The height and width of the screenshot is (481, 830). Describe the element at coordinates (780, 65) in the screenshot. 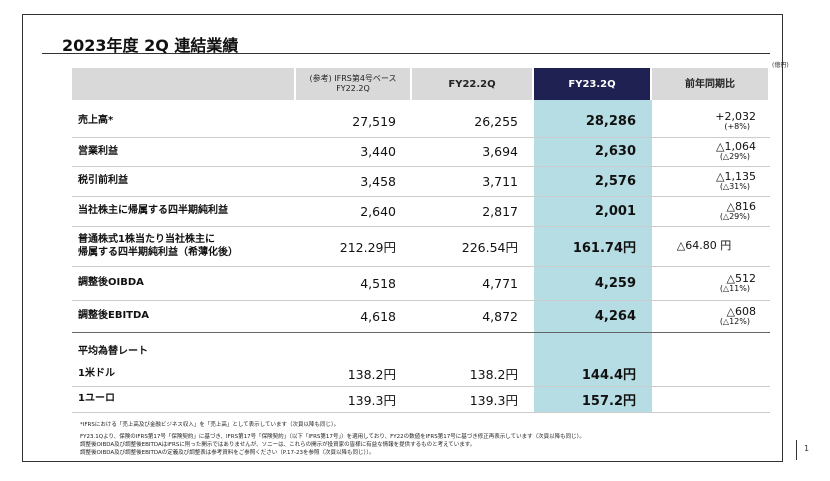

I see `unit-label: (億円)` at that location.